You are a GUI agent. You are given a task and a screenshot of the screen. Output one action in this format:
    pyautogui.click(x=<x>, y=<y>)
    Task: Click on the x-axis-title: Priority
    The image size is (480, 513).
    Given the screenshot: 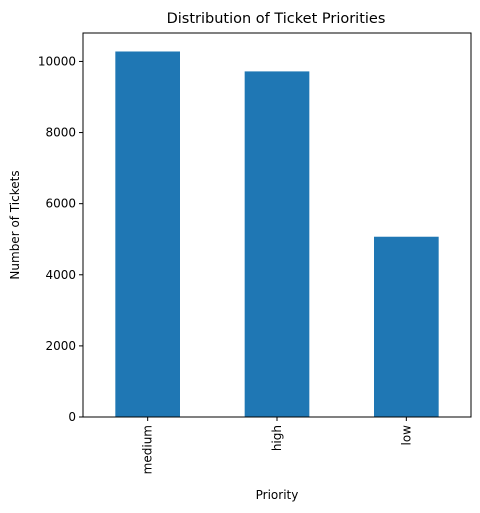 What is the action you would take?
    pyautogui.click(x=277, y=495)
    